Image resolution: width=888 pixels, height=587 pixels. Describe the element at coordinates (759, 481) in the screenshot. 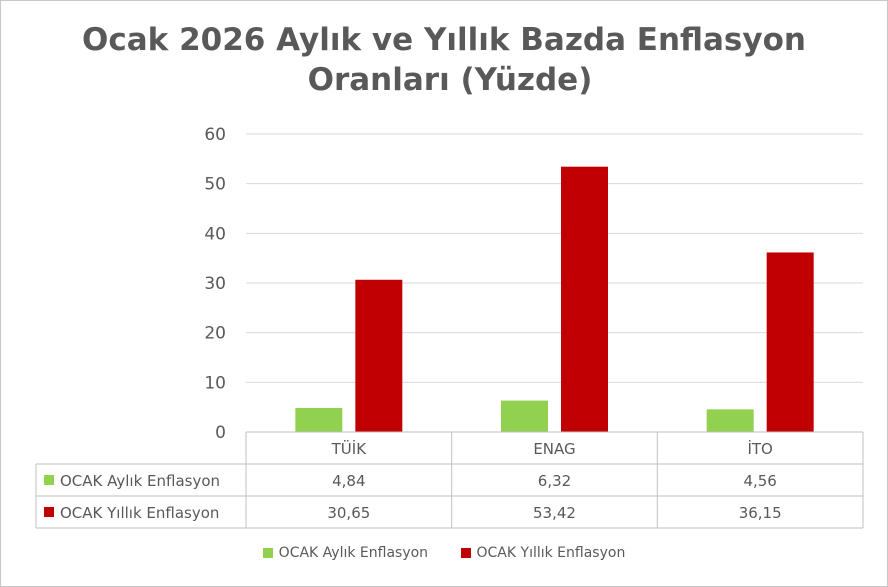

I see `data-label: 4,56` at that location.